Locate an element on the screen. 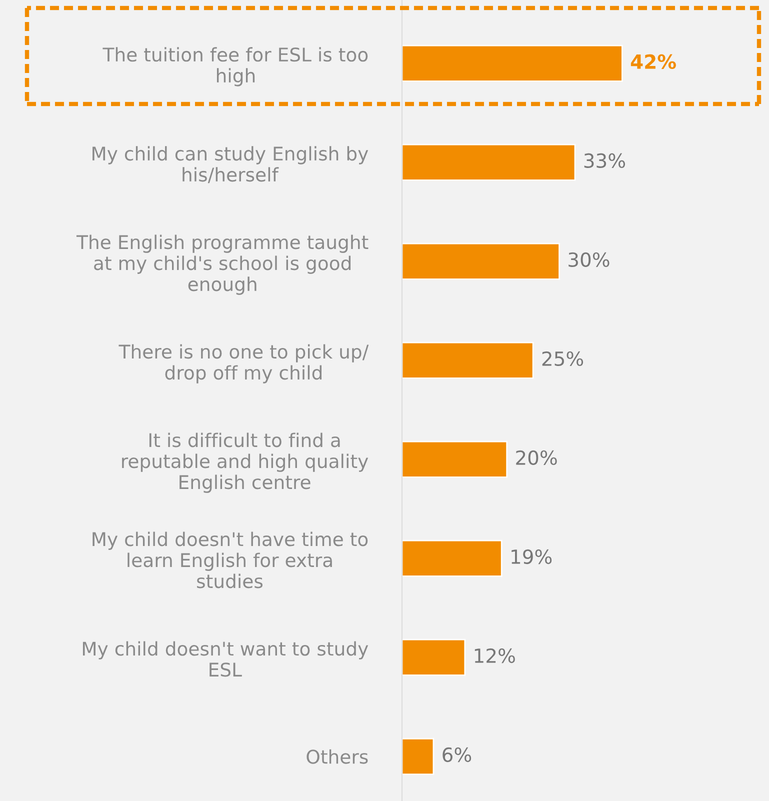 The height and width of the screenshot is (801, 769). y-tick-label: Others is located at coordinates (337, 756).